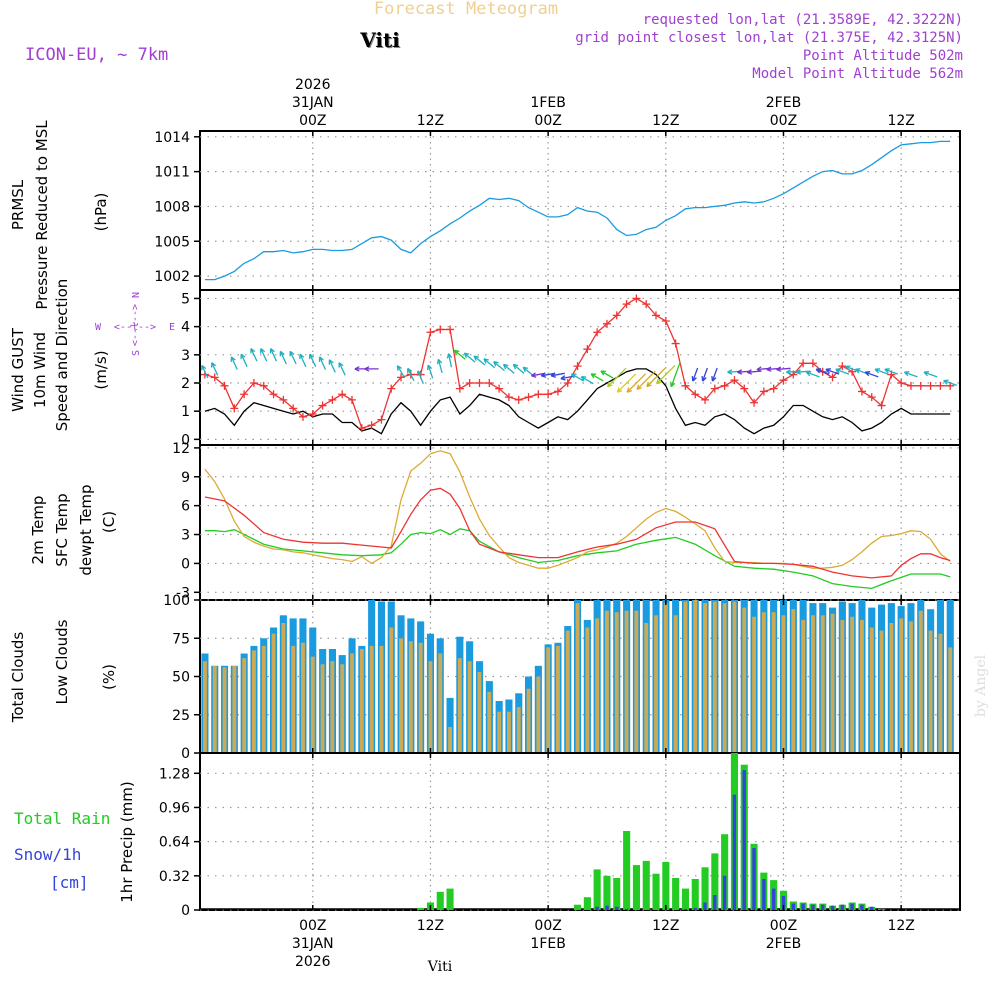 The width and height of the screenshot is (1000, 1000). I want to click on time-label-bottom: 2FEB, so click(783, 944).